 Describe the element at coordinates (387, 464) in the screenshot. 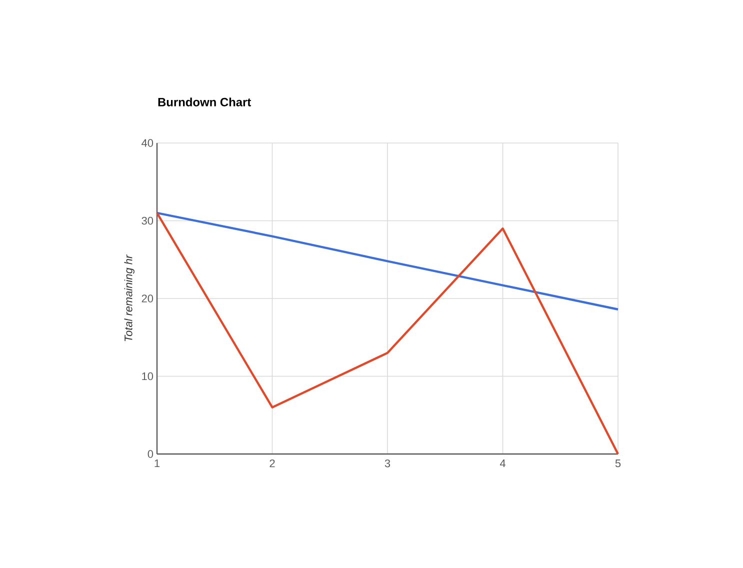

I see `x-tick-label: 3` at that location.